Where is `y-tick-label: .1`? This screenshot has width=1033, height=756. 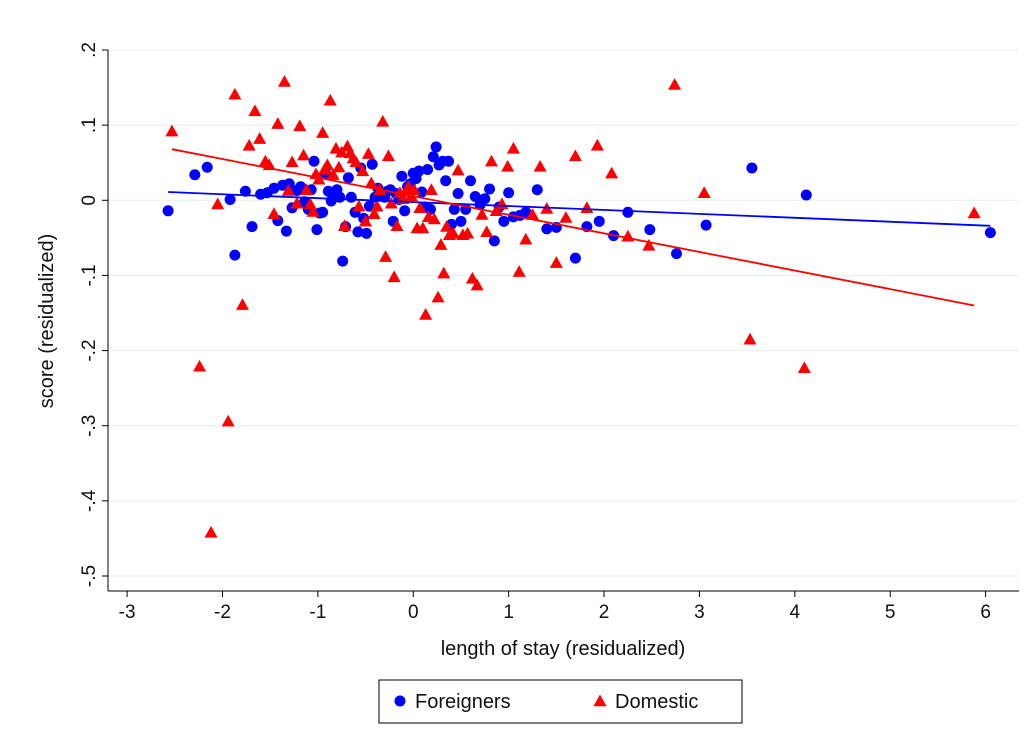
y-tick-label: .1 is located at coordinates (89, 125).